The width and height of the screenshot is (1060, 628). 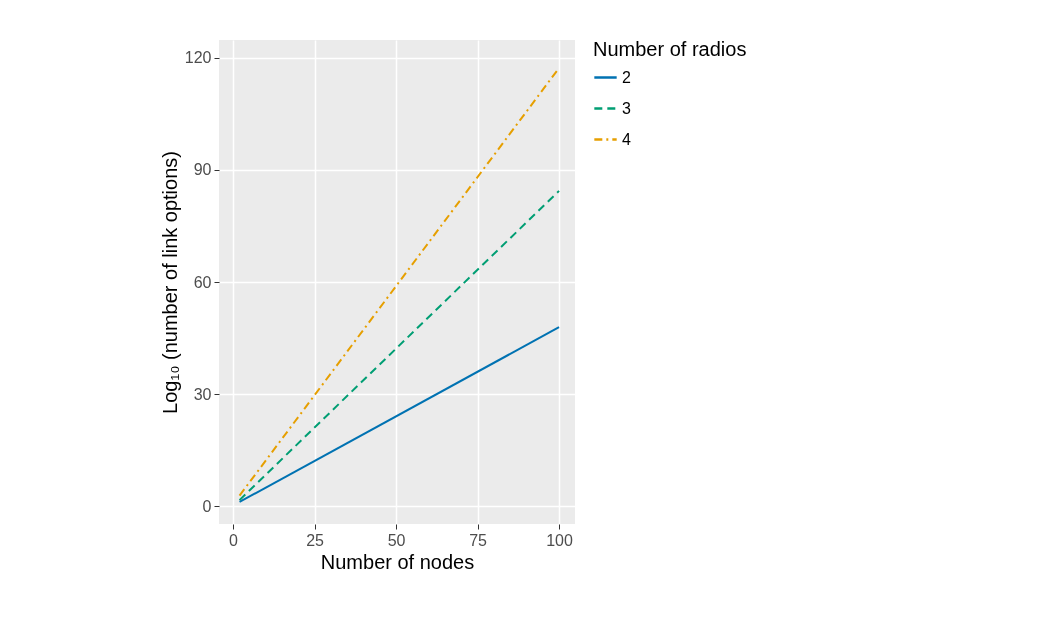 What do you see at coordinates (670, 49) in the screenshot?
I see `legend-title: Number of radios` at bounding box center [670, 49].